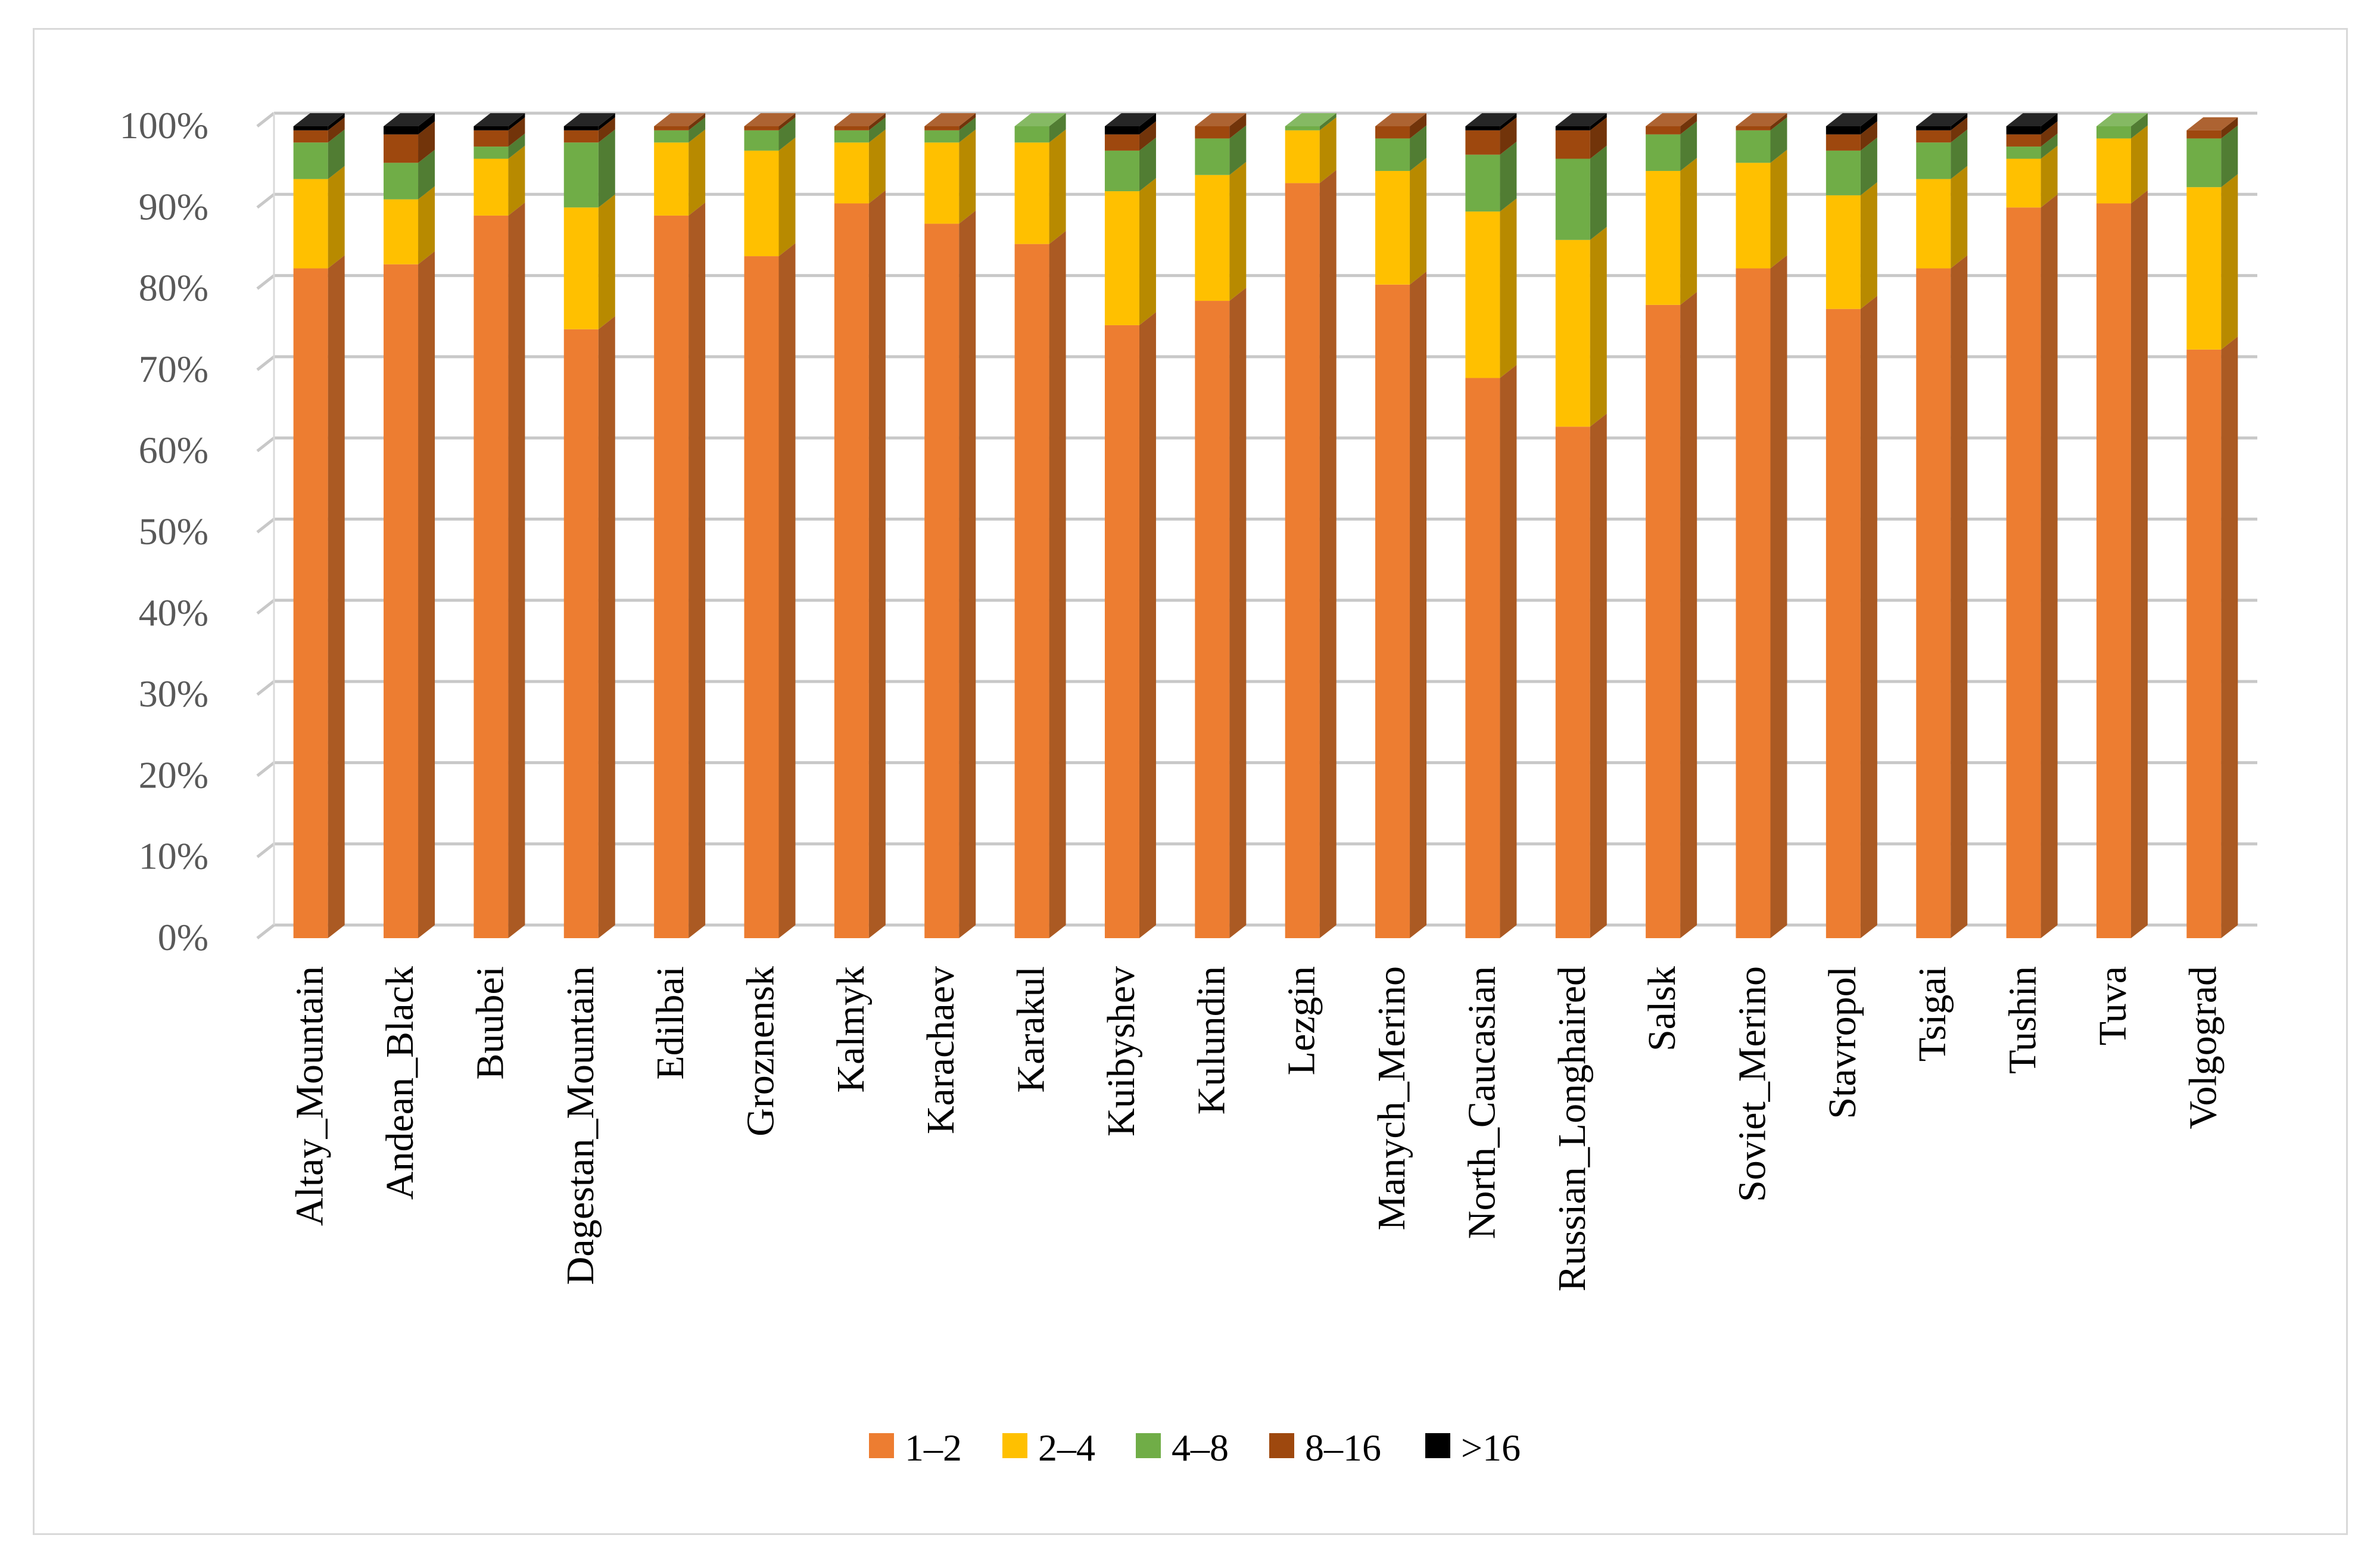 This screenshot has height=1563, width=2380. What do you see at coordinates (2023, 1020) in the screenshot?
I see `x-category-label: Tushin` at bounding box center [2023, 1020].